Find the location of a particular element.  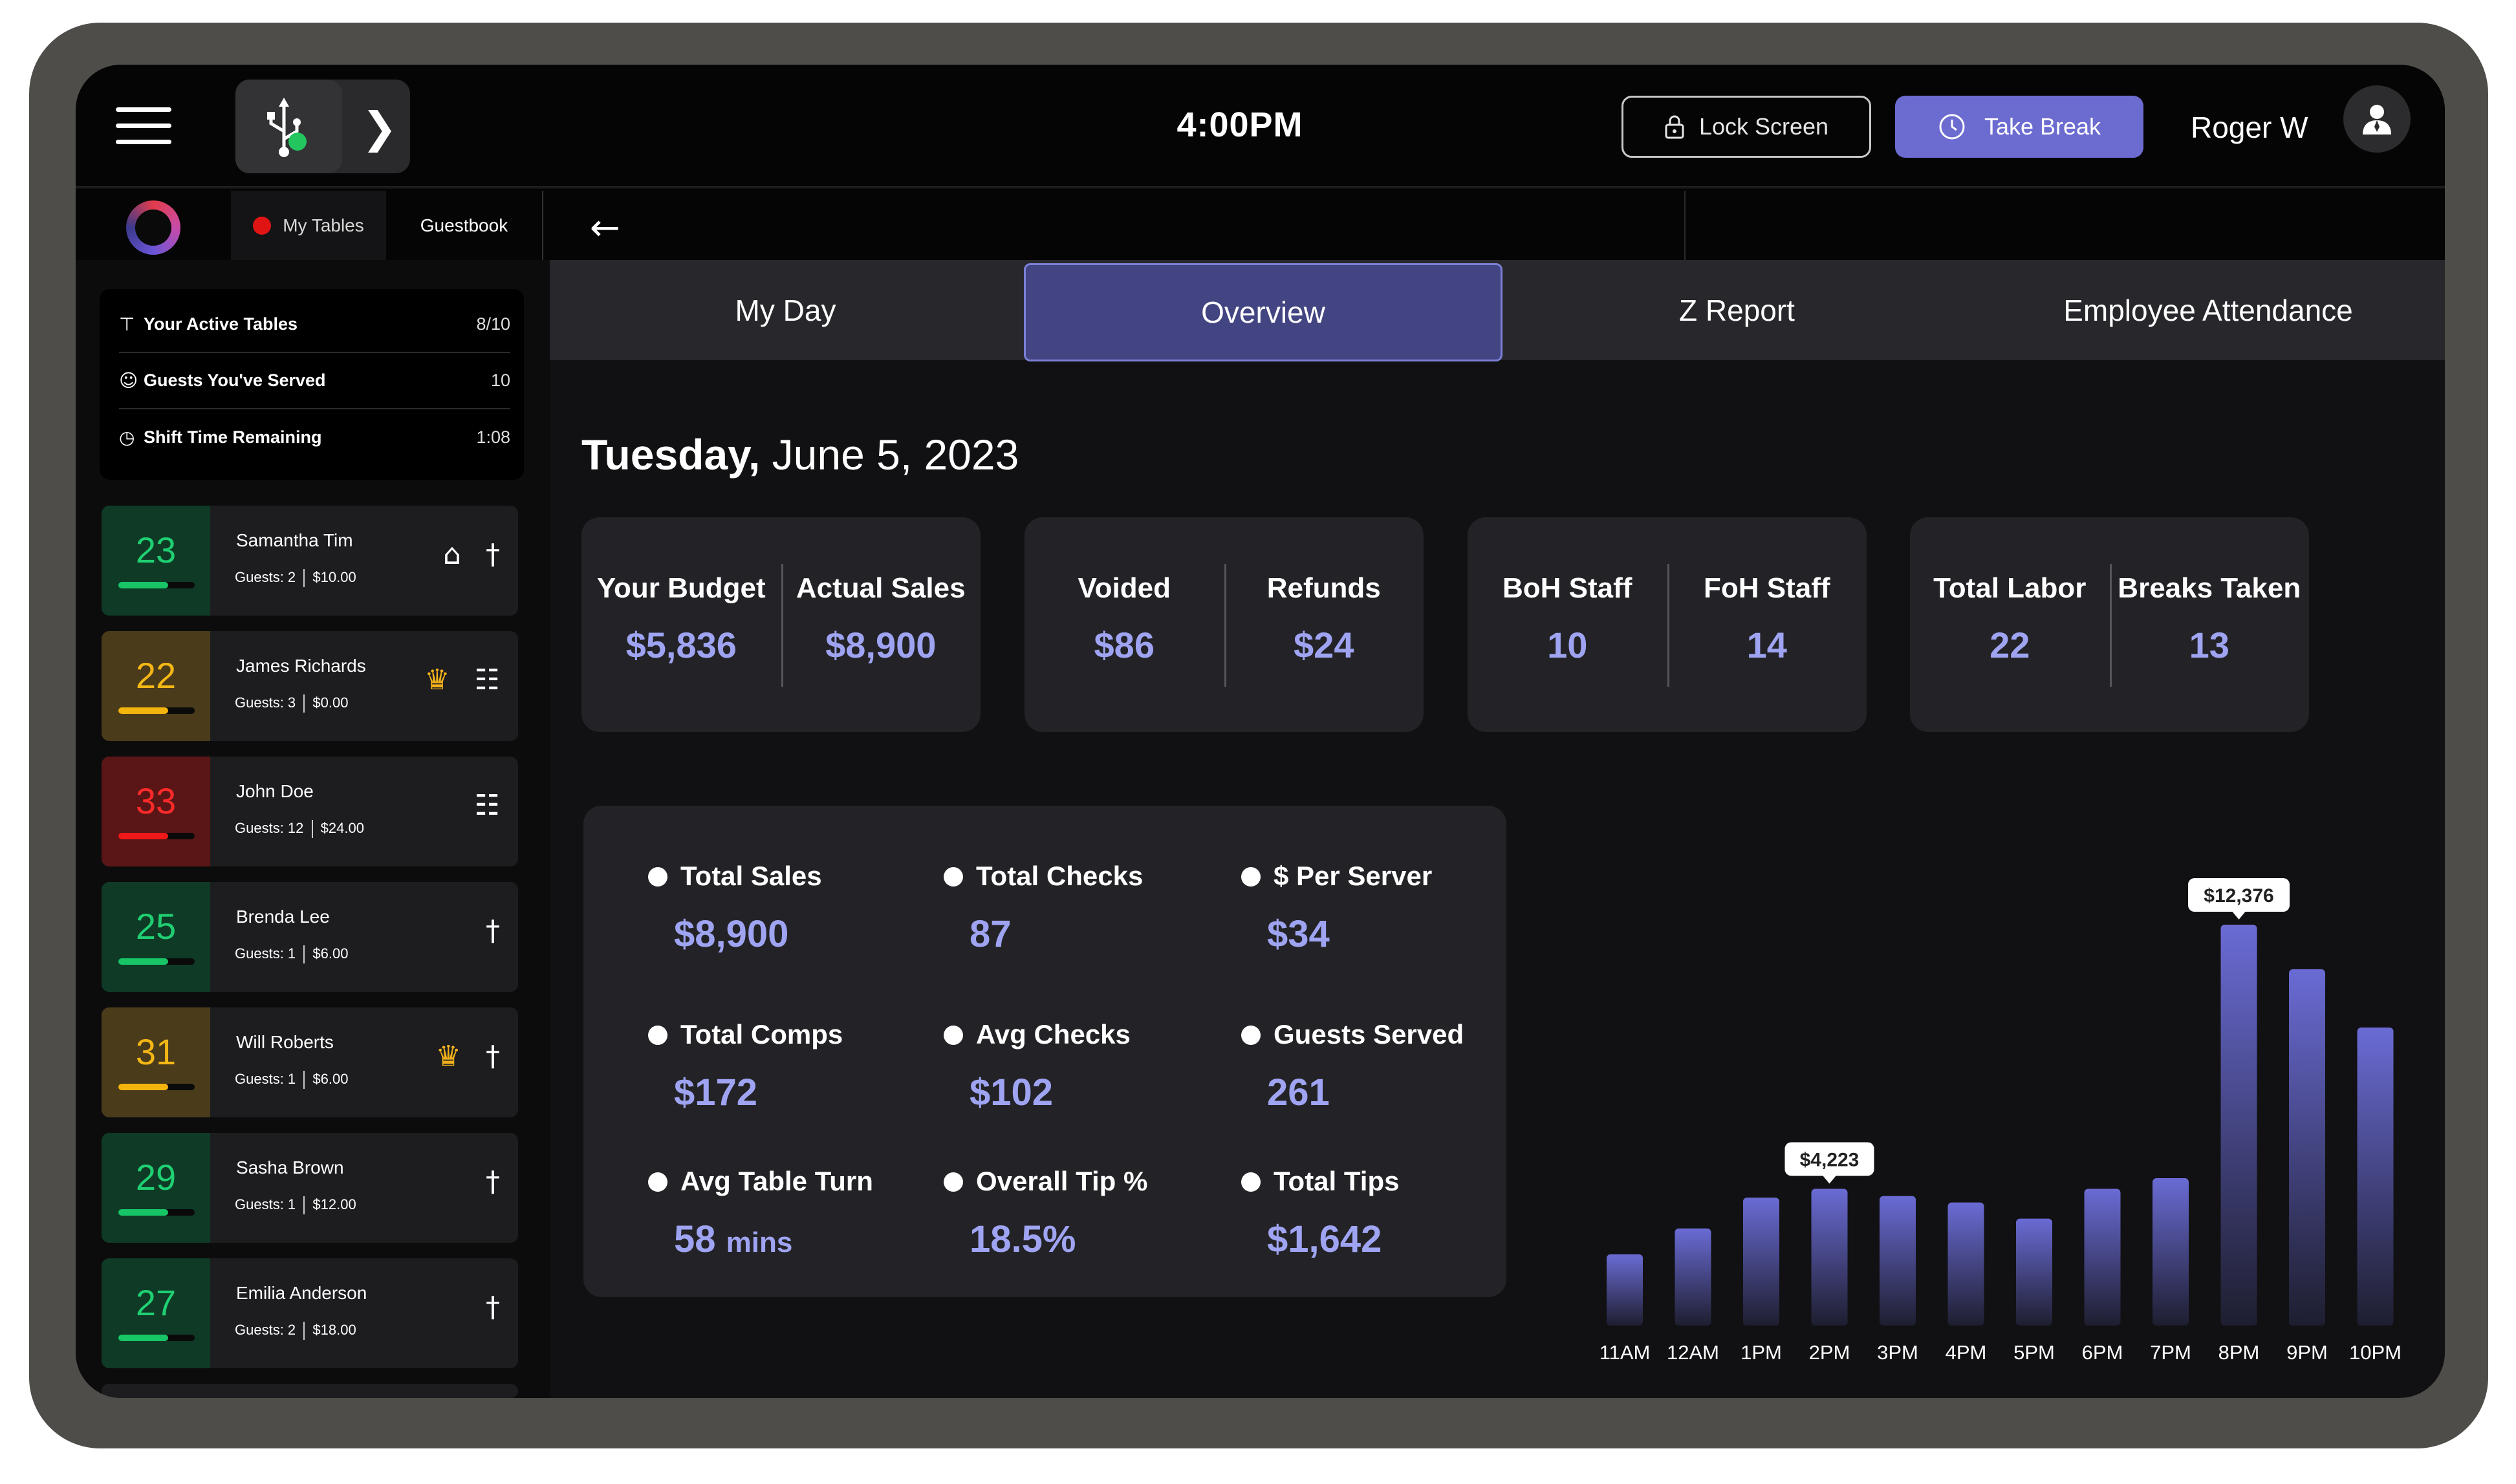

metric-total-tips: Total Tips $1,642 is located at coordinates (1370, 1224).